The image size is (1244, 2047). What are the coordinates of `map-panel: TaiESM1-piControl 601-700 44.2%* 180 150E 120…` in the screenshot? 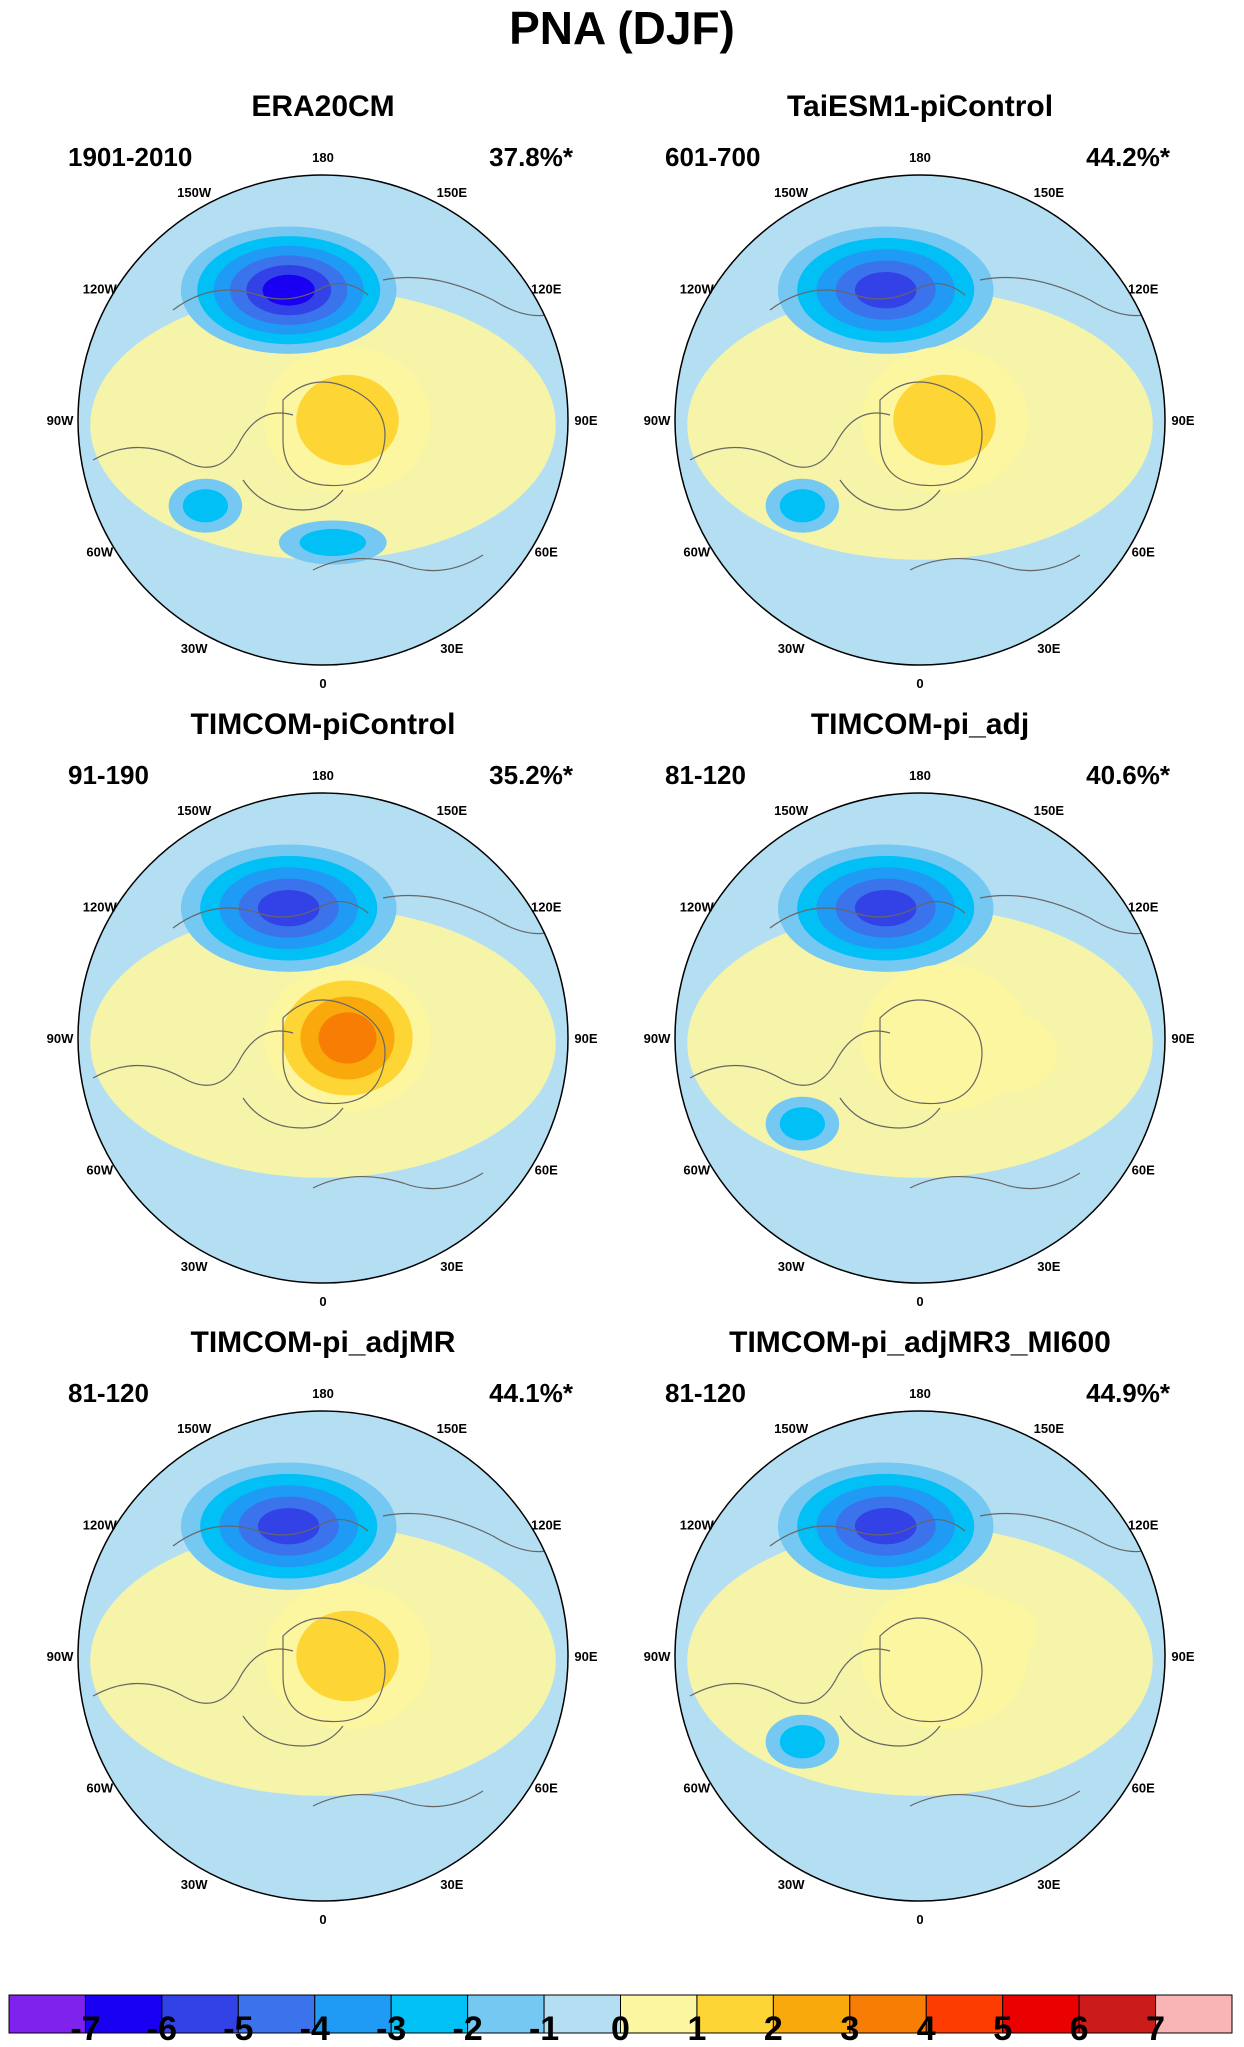 It's located at (919, 390).